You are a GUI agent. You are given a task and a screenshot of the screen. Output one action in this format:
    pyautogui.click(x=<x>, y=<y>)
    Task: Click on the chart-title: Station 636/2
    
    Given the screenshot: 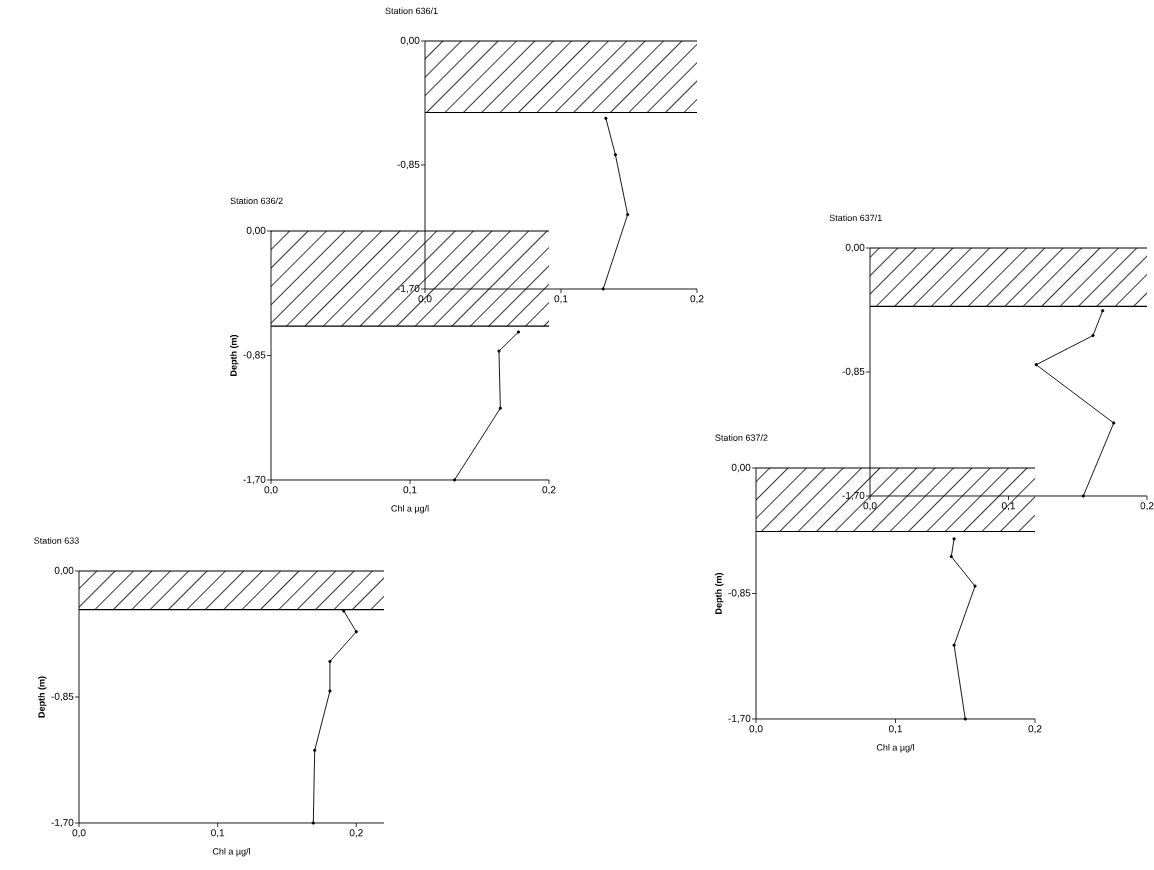 What is the action you would take?
    pyautogui.click(x=256, y=201)
    